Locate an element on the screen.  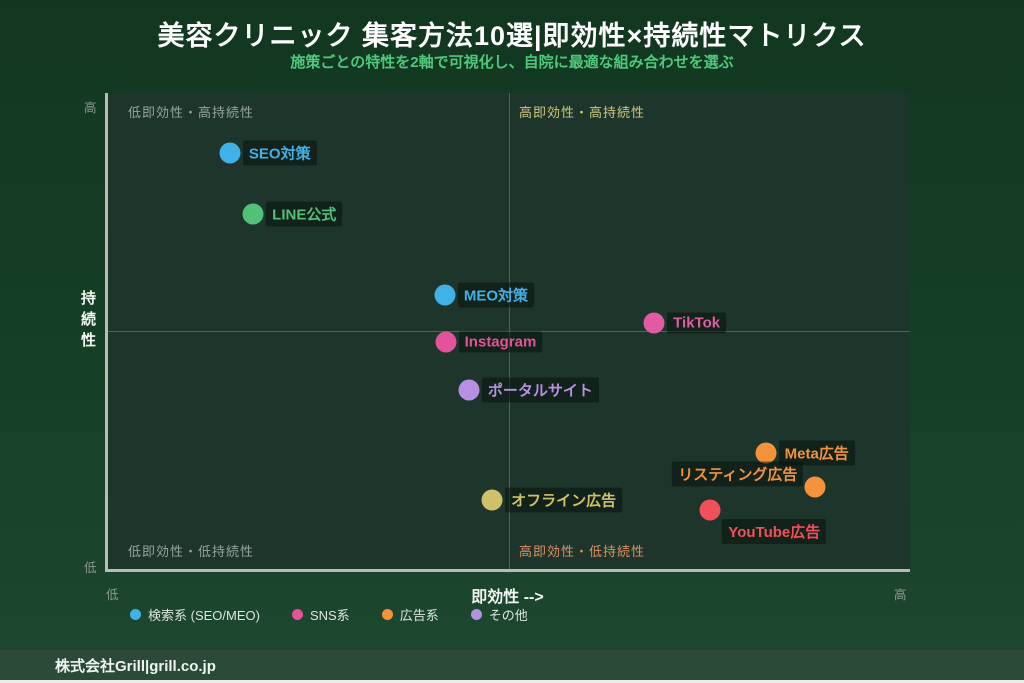
y-axis-tick-high: 高 is located at coordinates (90, 108).